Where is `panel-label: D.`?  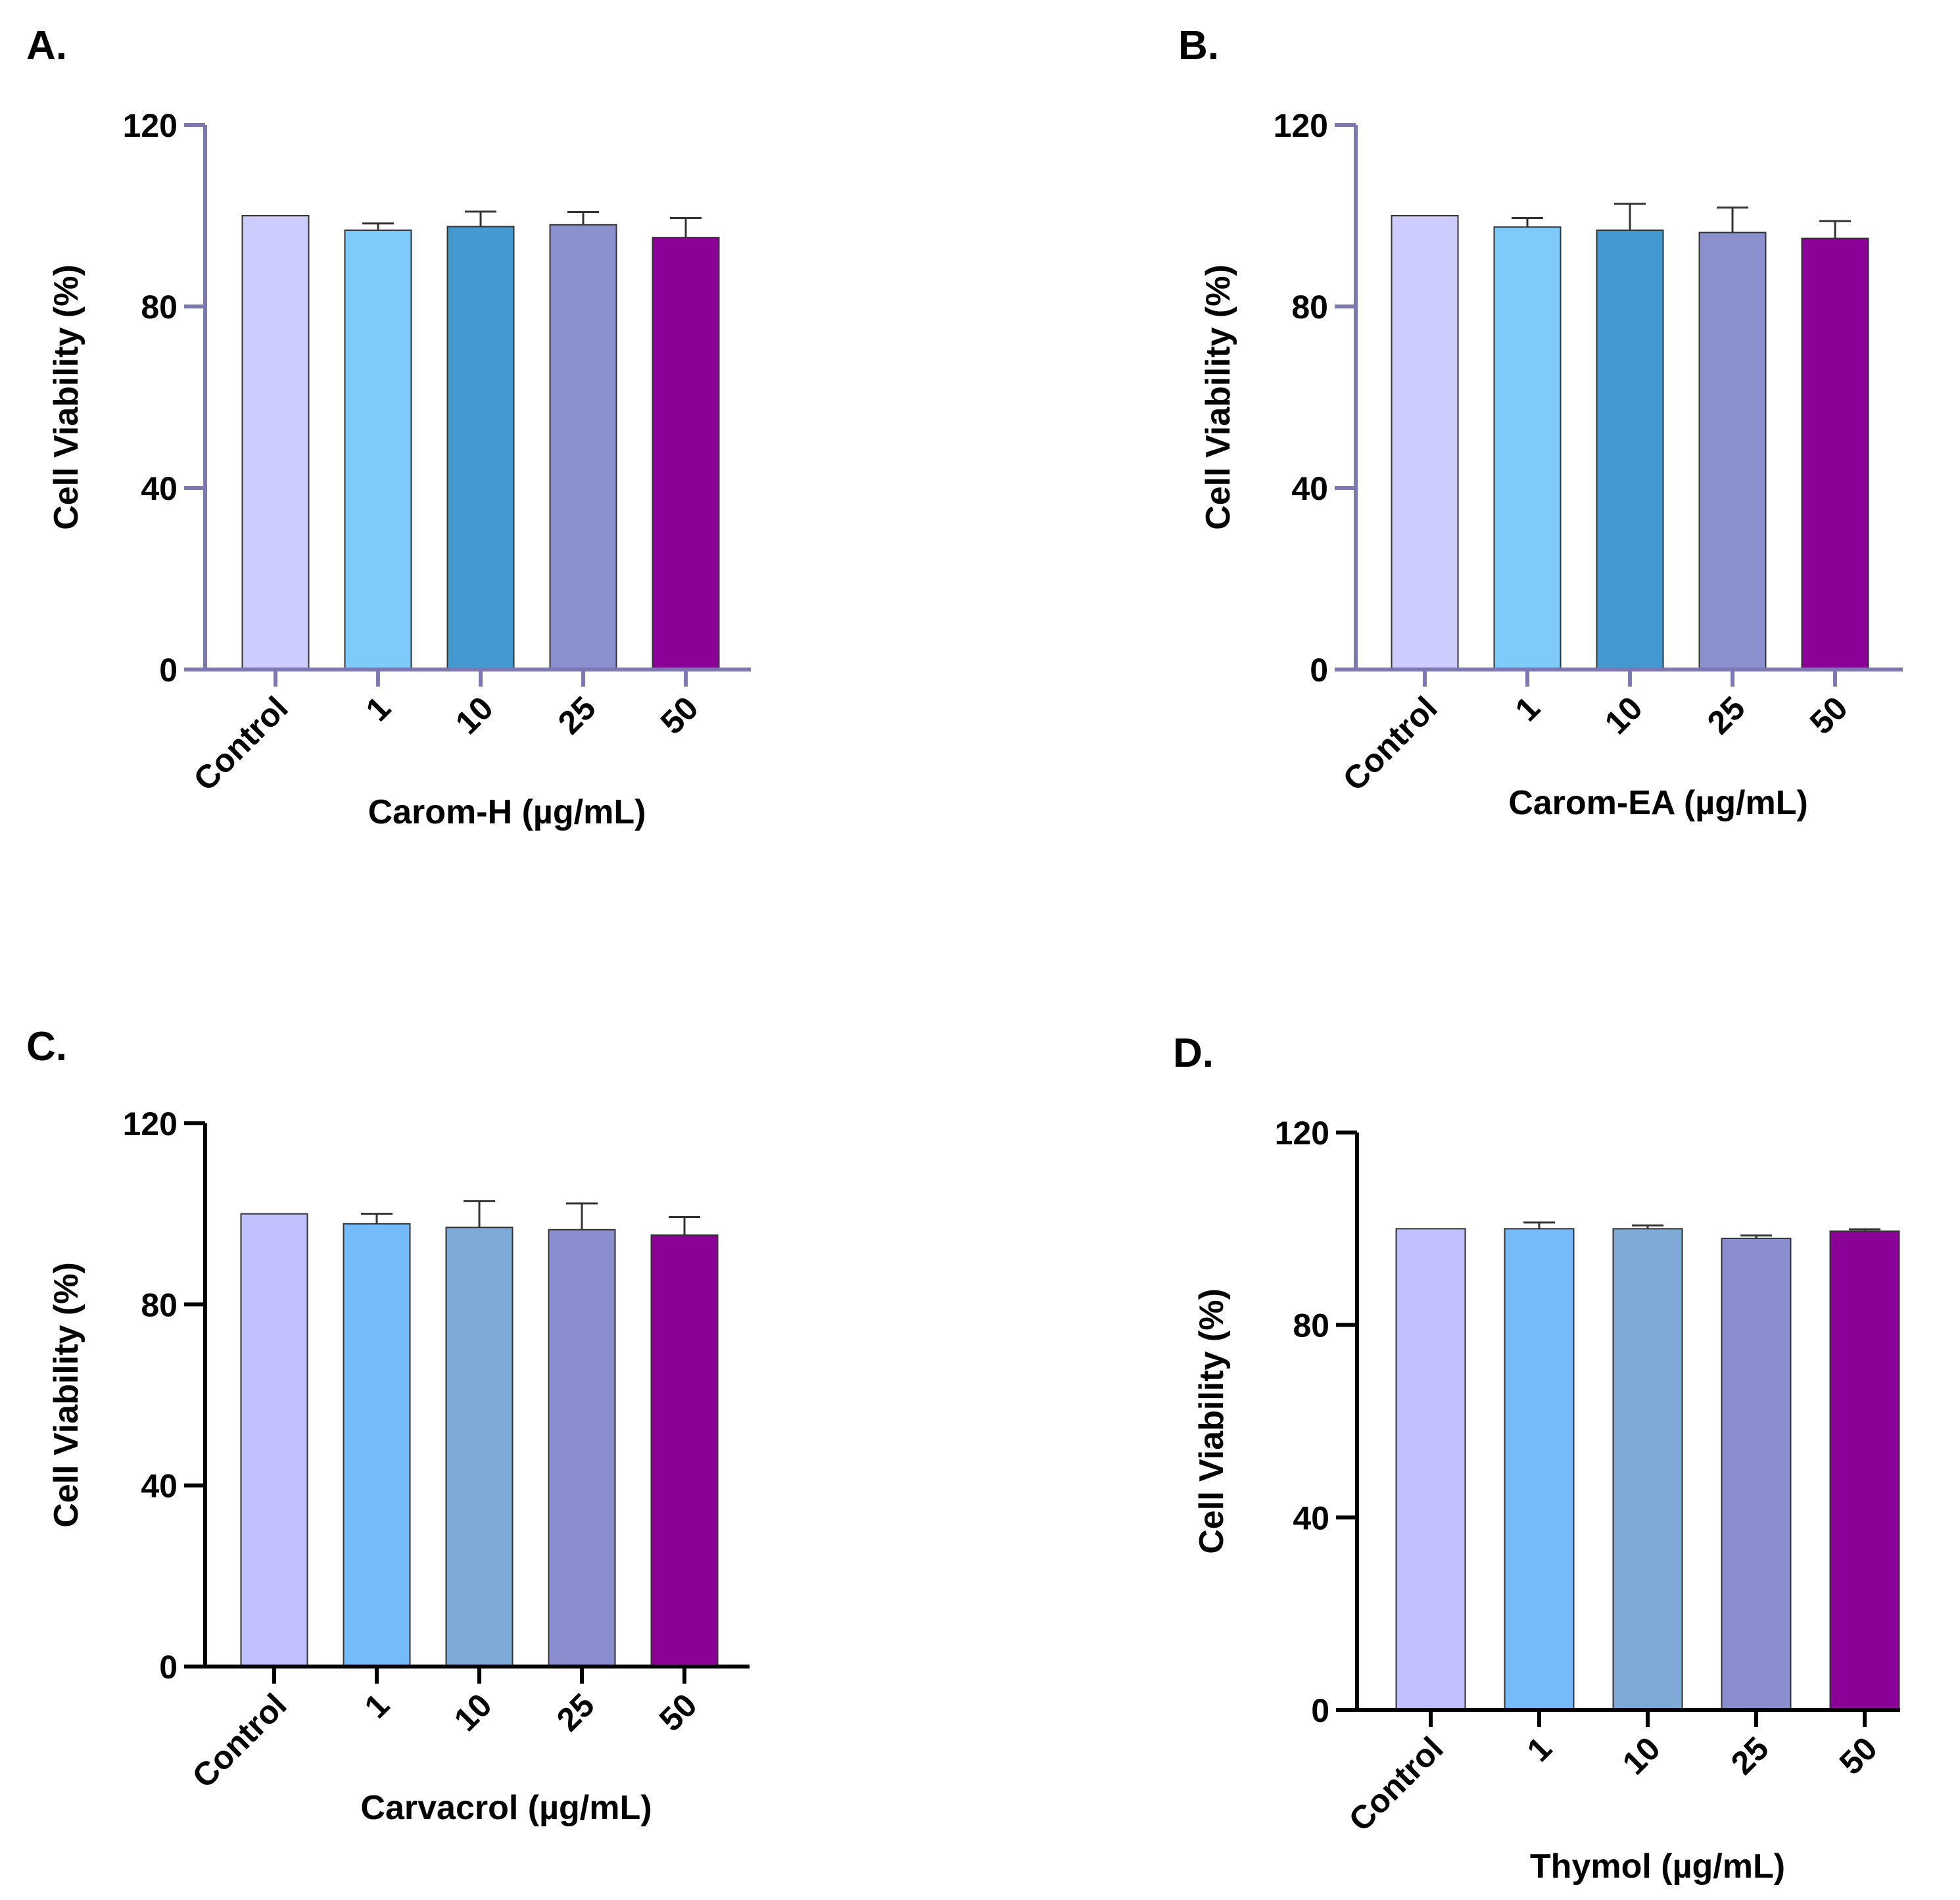 panel-label: D. is located at coordinates (1193, 1054).